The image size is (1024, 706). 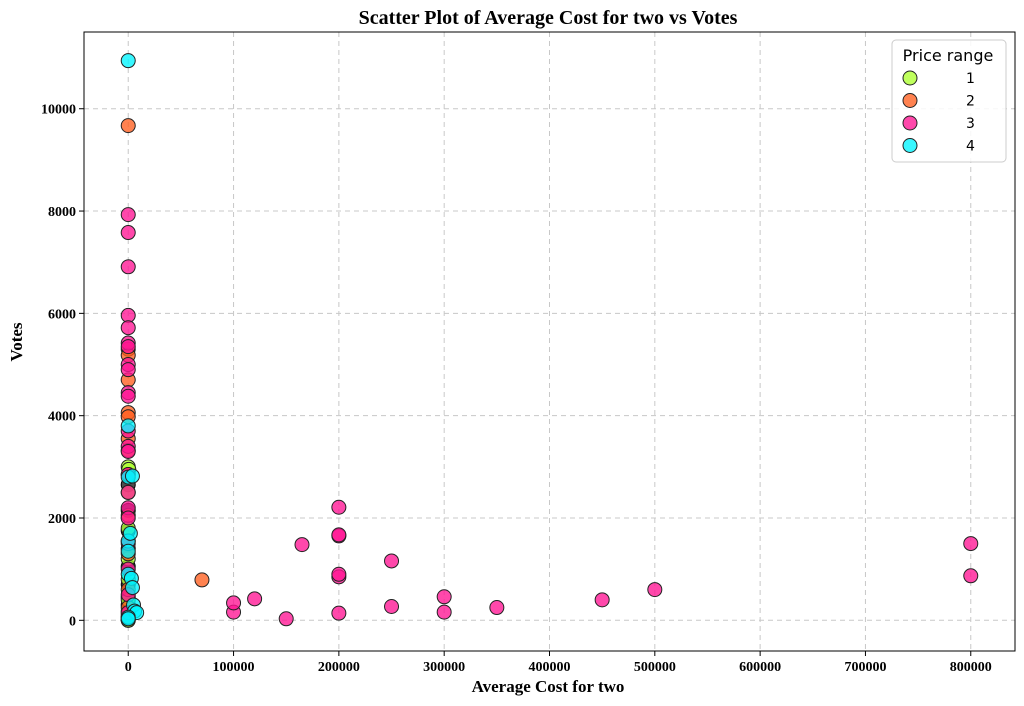 I want to click on legend-box, so click(x=949, y=101).